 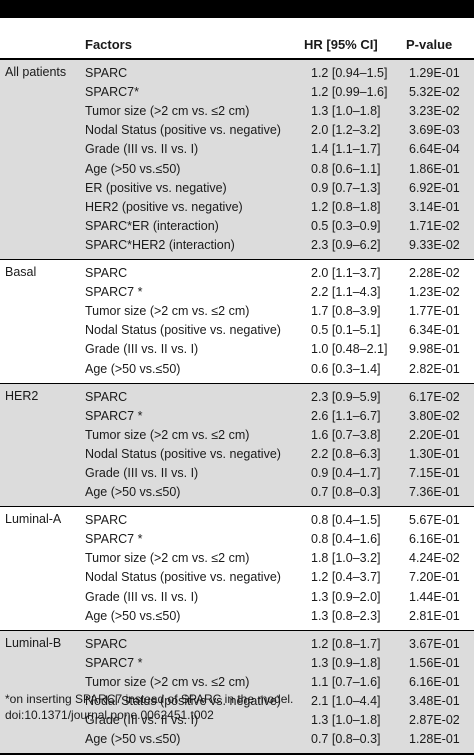 I want to click on hr-cell: 1.3 [0.9–2.0], so click(x=346, y=596).